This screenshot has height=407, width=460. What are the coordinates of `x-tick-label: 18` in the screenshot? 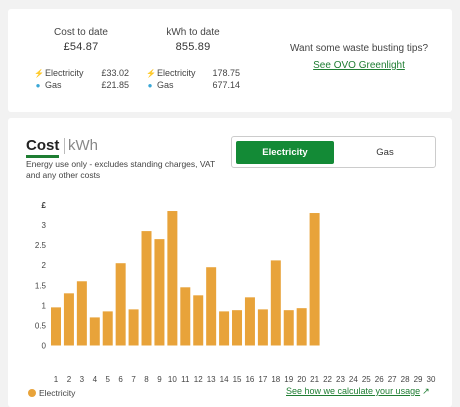 It's located at (275, 379).